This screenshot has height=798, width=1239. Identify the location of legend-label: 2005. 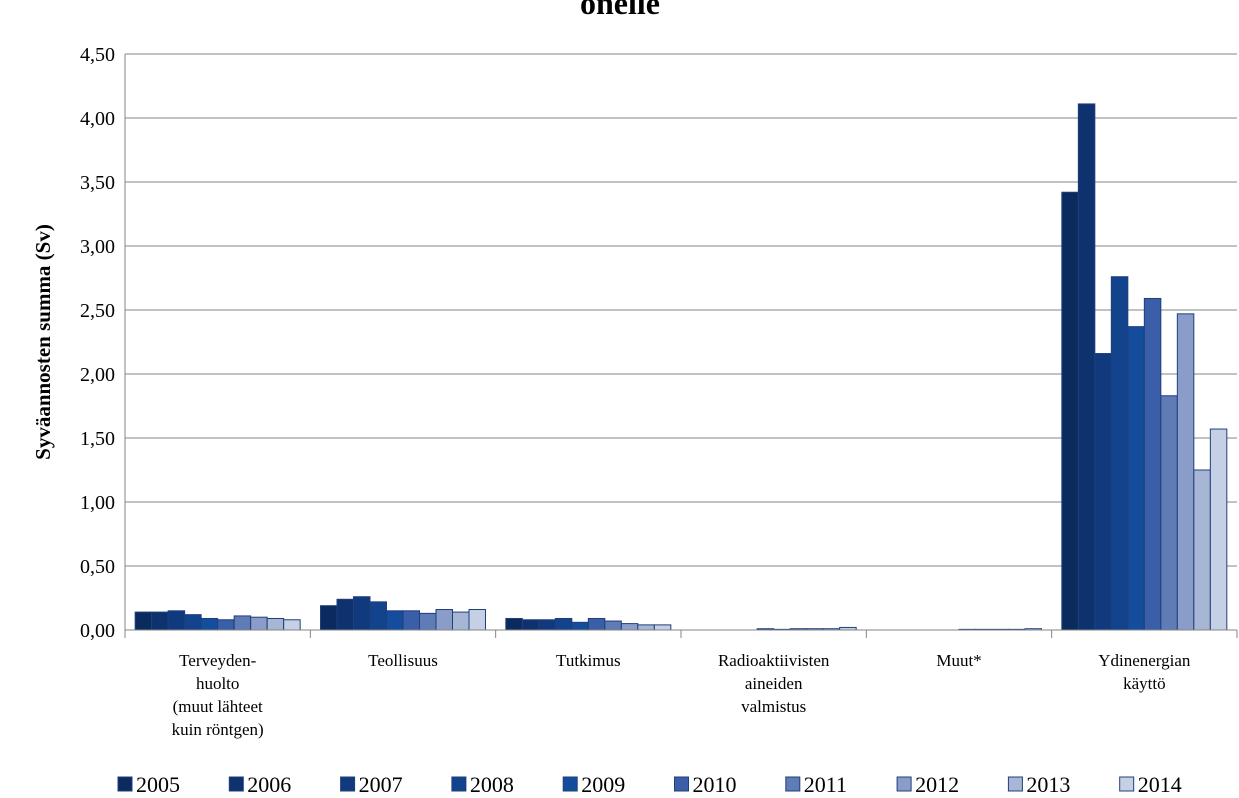
(158, 784).